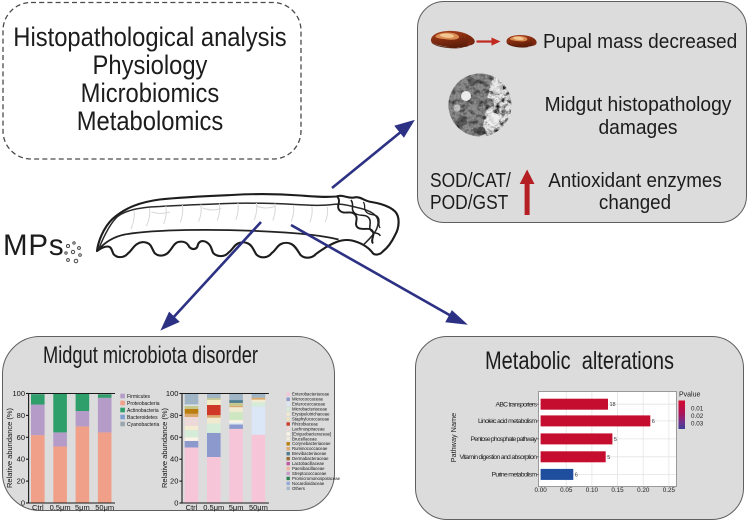 Image resolution: width=748 pixels, height=525 pixels. What do you see at coordinates (308, 428) in the screenshot?
I see `svg-text: Lachnospiraceae` at bounding box center [308, 428].